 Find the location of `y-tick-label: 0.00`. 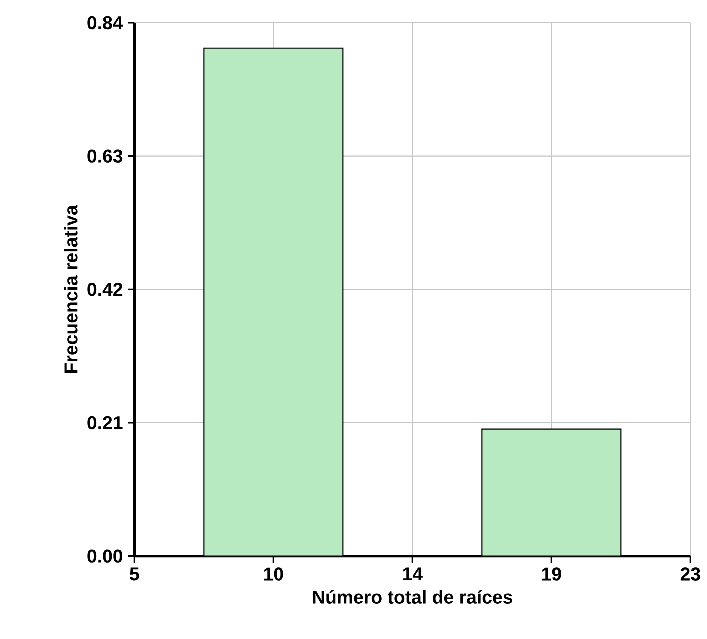

y-tick-label: 0.00 is located at coordinates (105, 556).